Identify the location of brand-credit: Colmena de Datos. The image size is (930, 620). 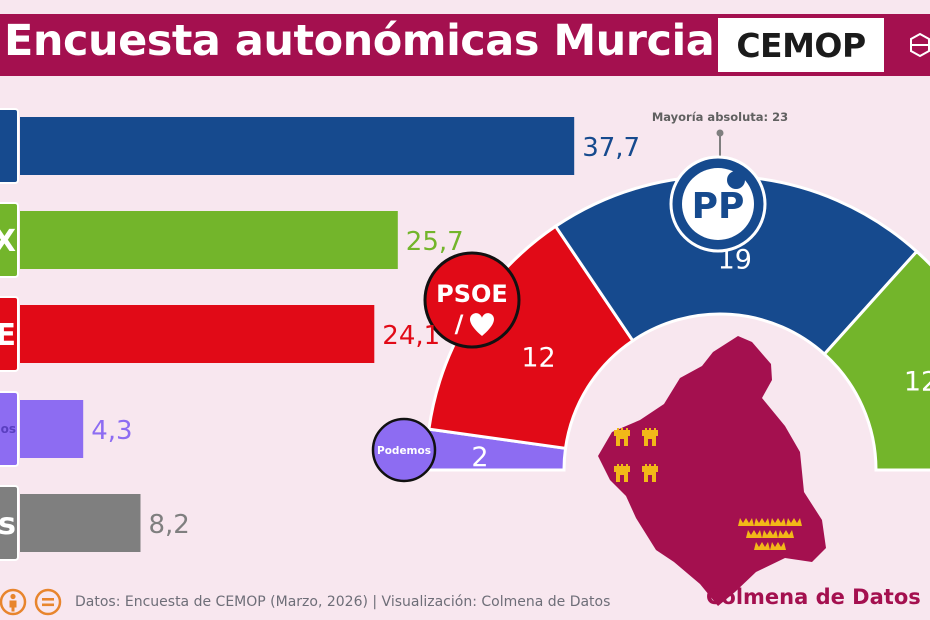
(813, 597).